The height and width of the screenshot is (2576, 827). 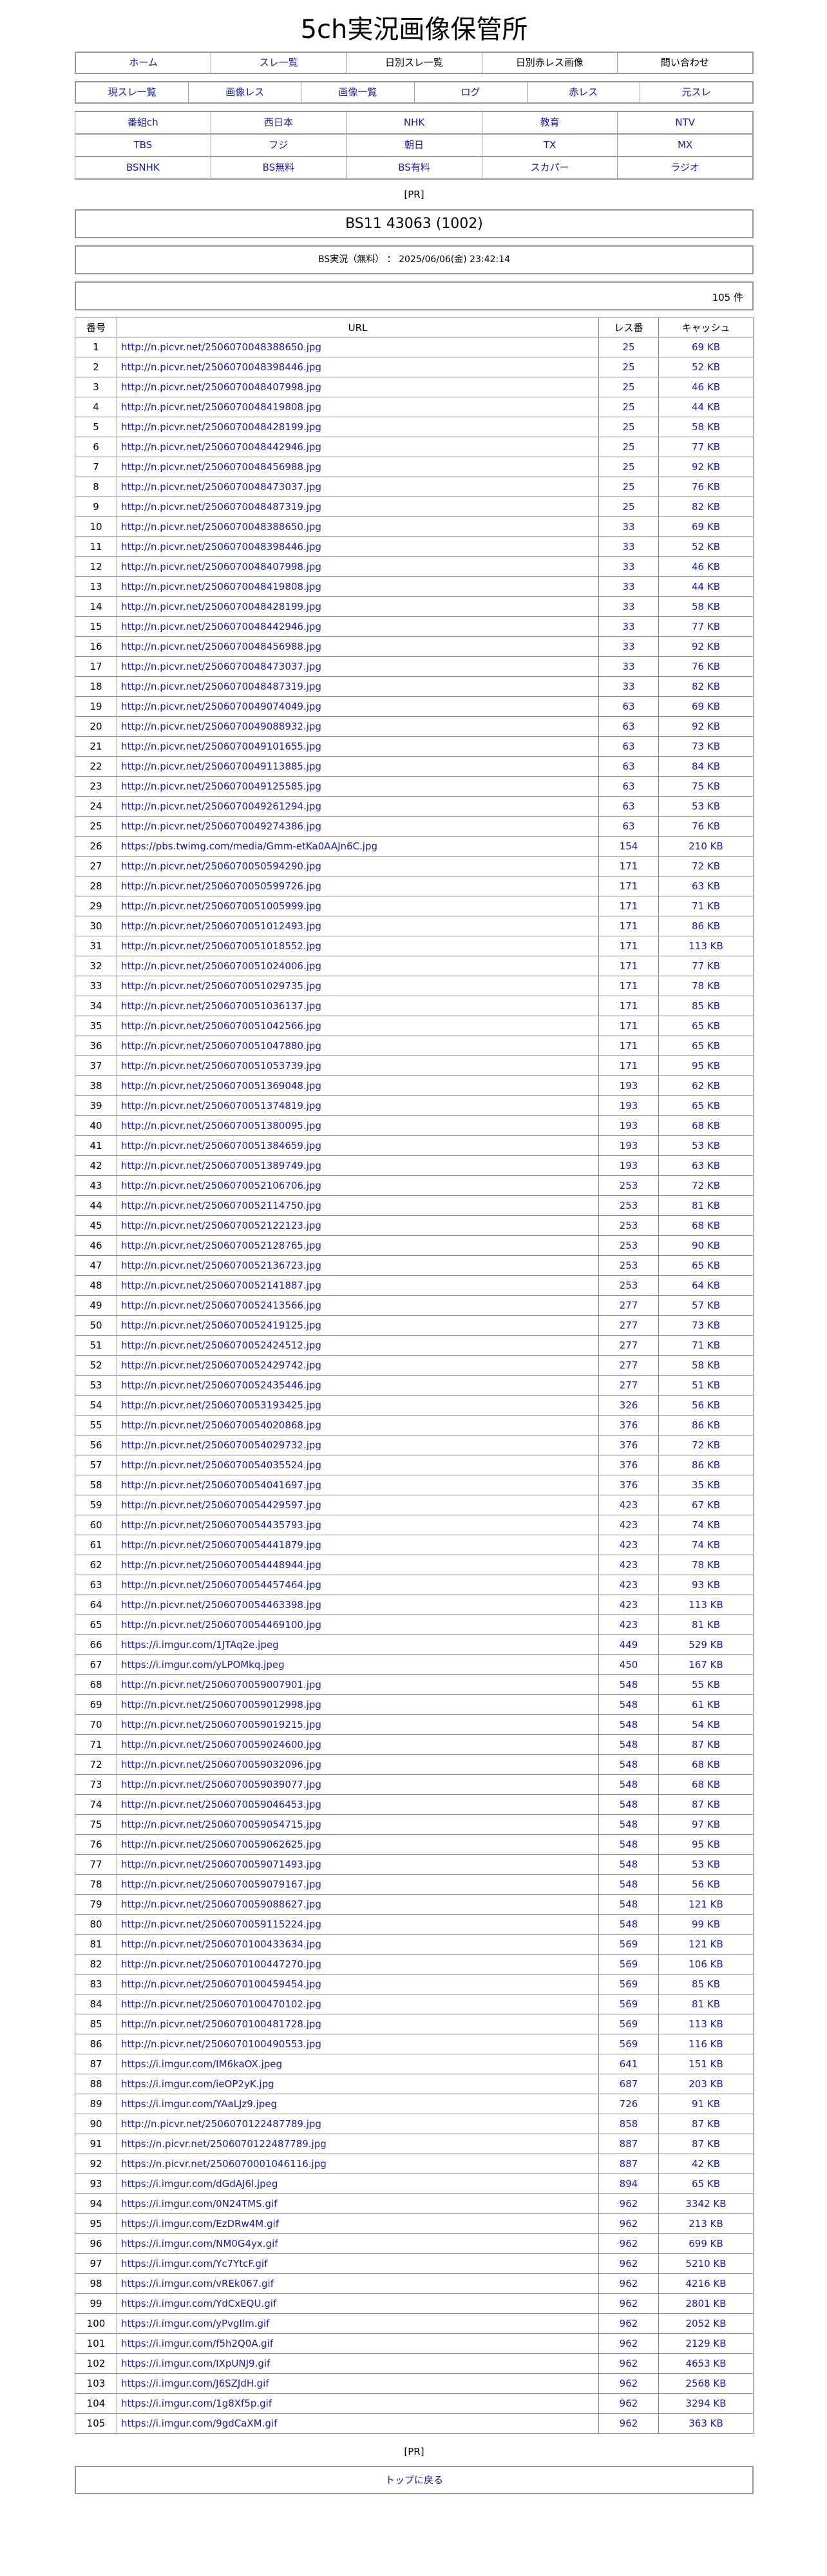 What do you see at coordinates (706, 587) in the screenshot?
I see `cache-link: 44 KB` at bounding box center [706, 587].